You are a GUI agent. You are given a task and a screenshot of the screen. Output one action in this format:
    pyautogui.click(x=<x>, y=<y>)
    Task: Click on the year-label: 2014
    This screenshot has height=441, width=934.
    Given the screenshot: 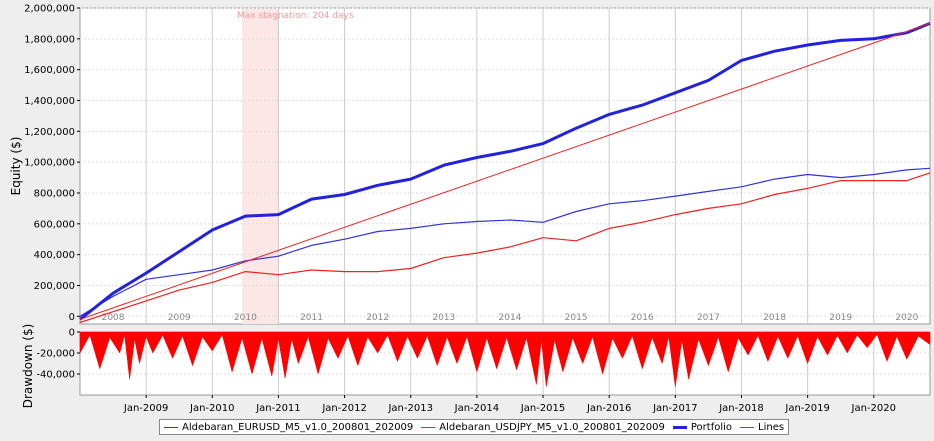 What is the action you would take?
    pyautogui.click(x=510, y=318)
    